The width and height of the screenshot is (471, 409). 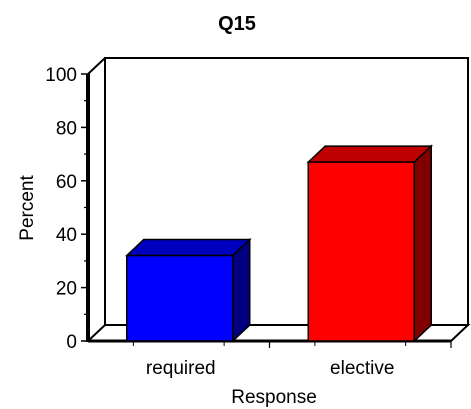 What do you see at coordinates (362, 368) in the screenshot?
I see `x-tick-label: elective` at bounding box center [362, 368].